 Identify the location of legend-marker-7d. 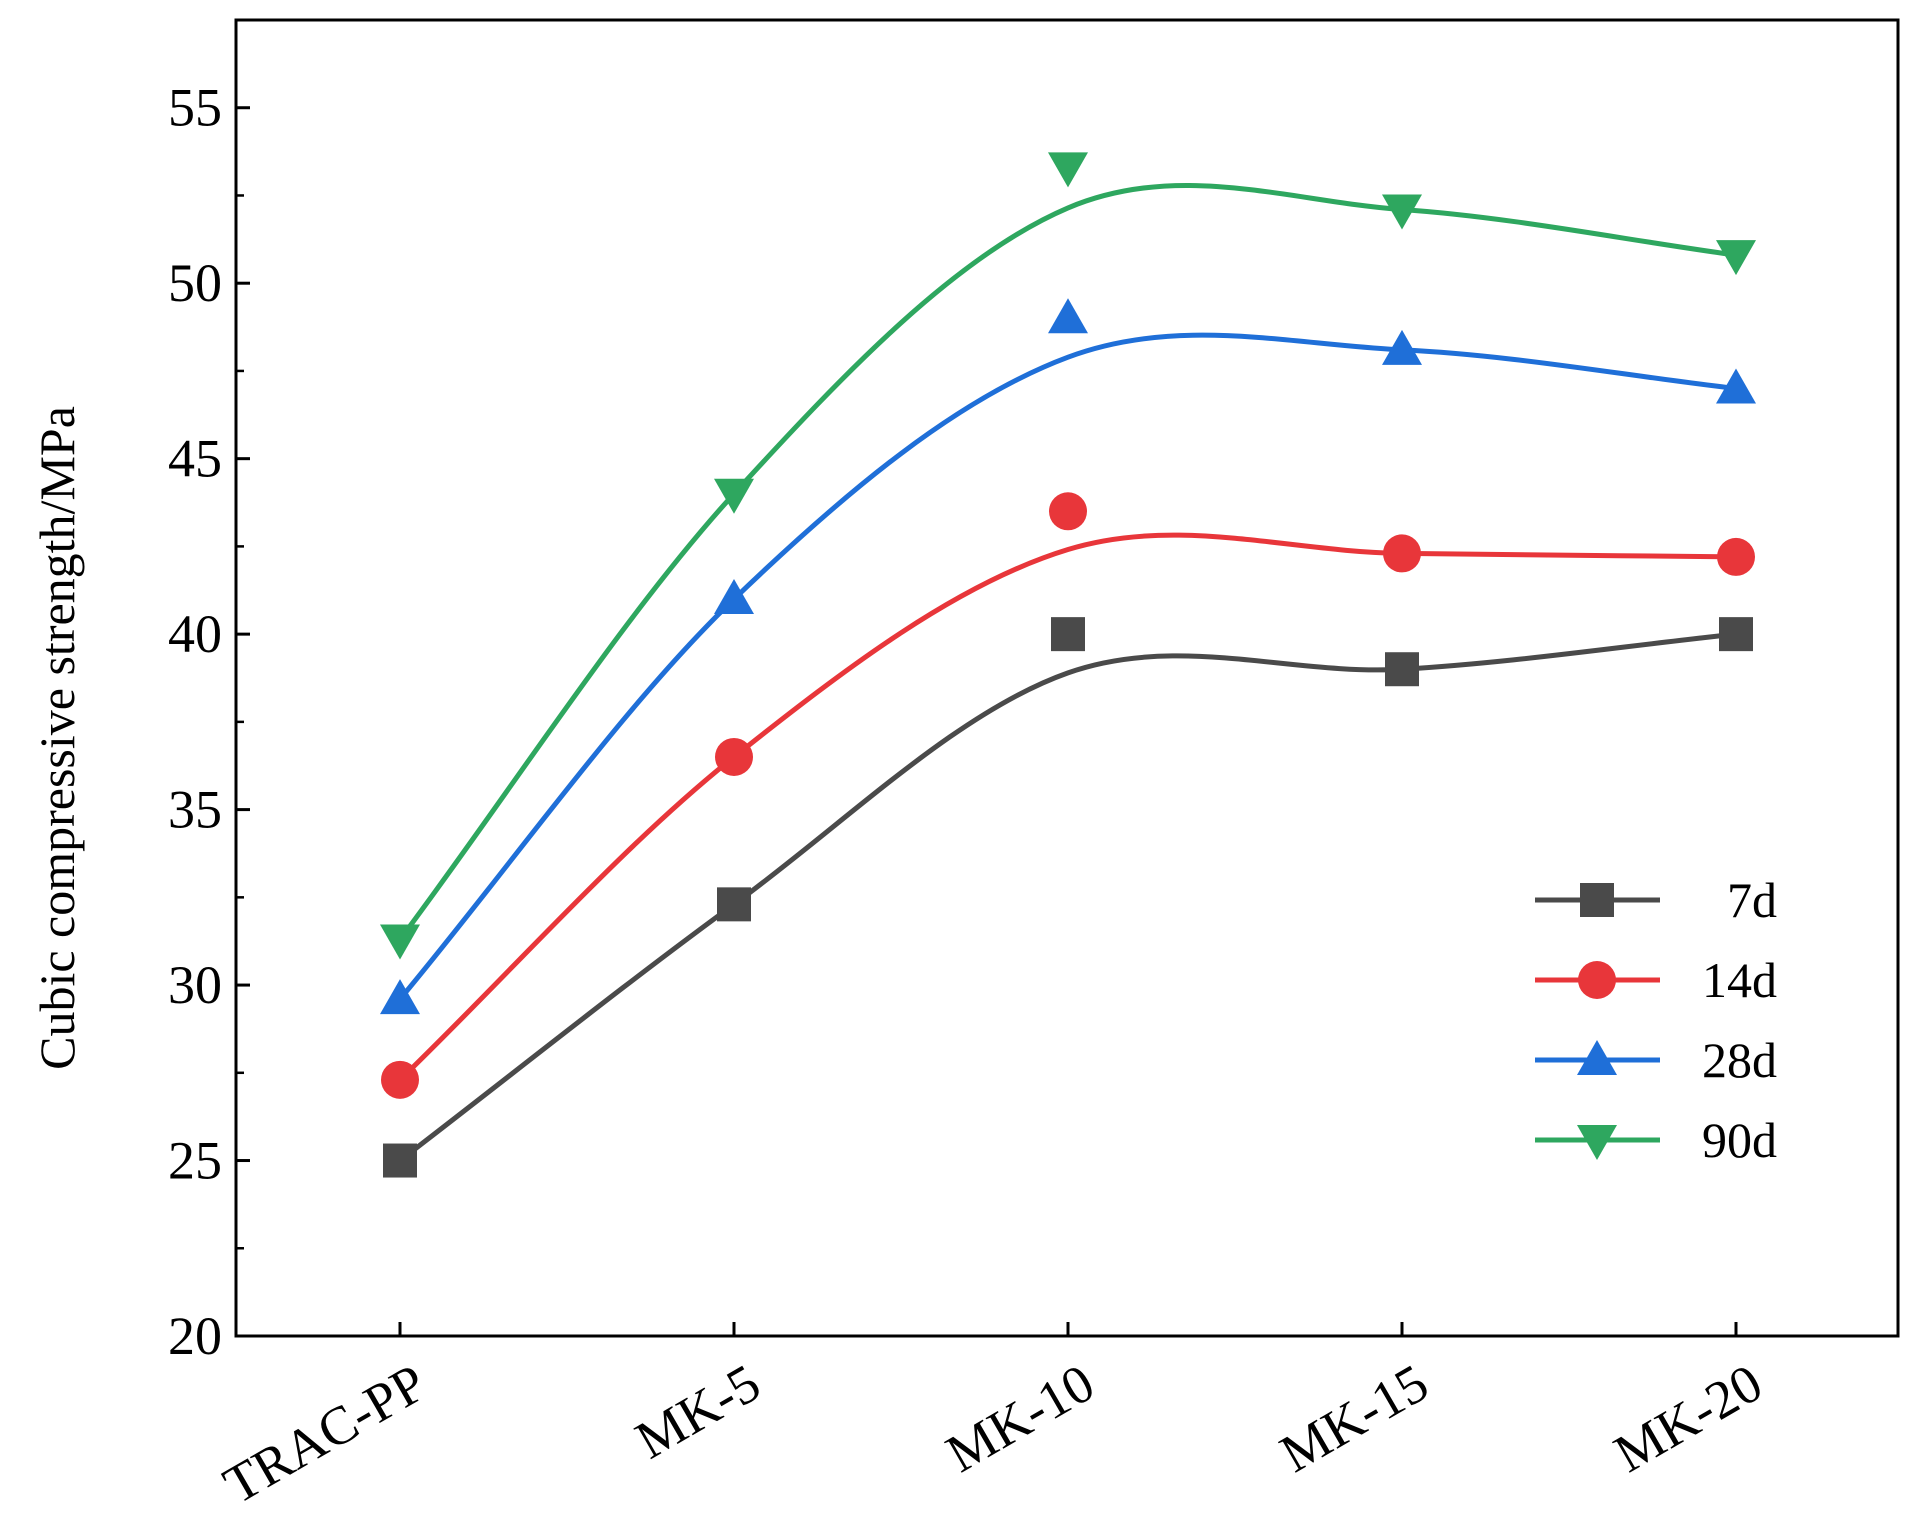
(1597, 900).